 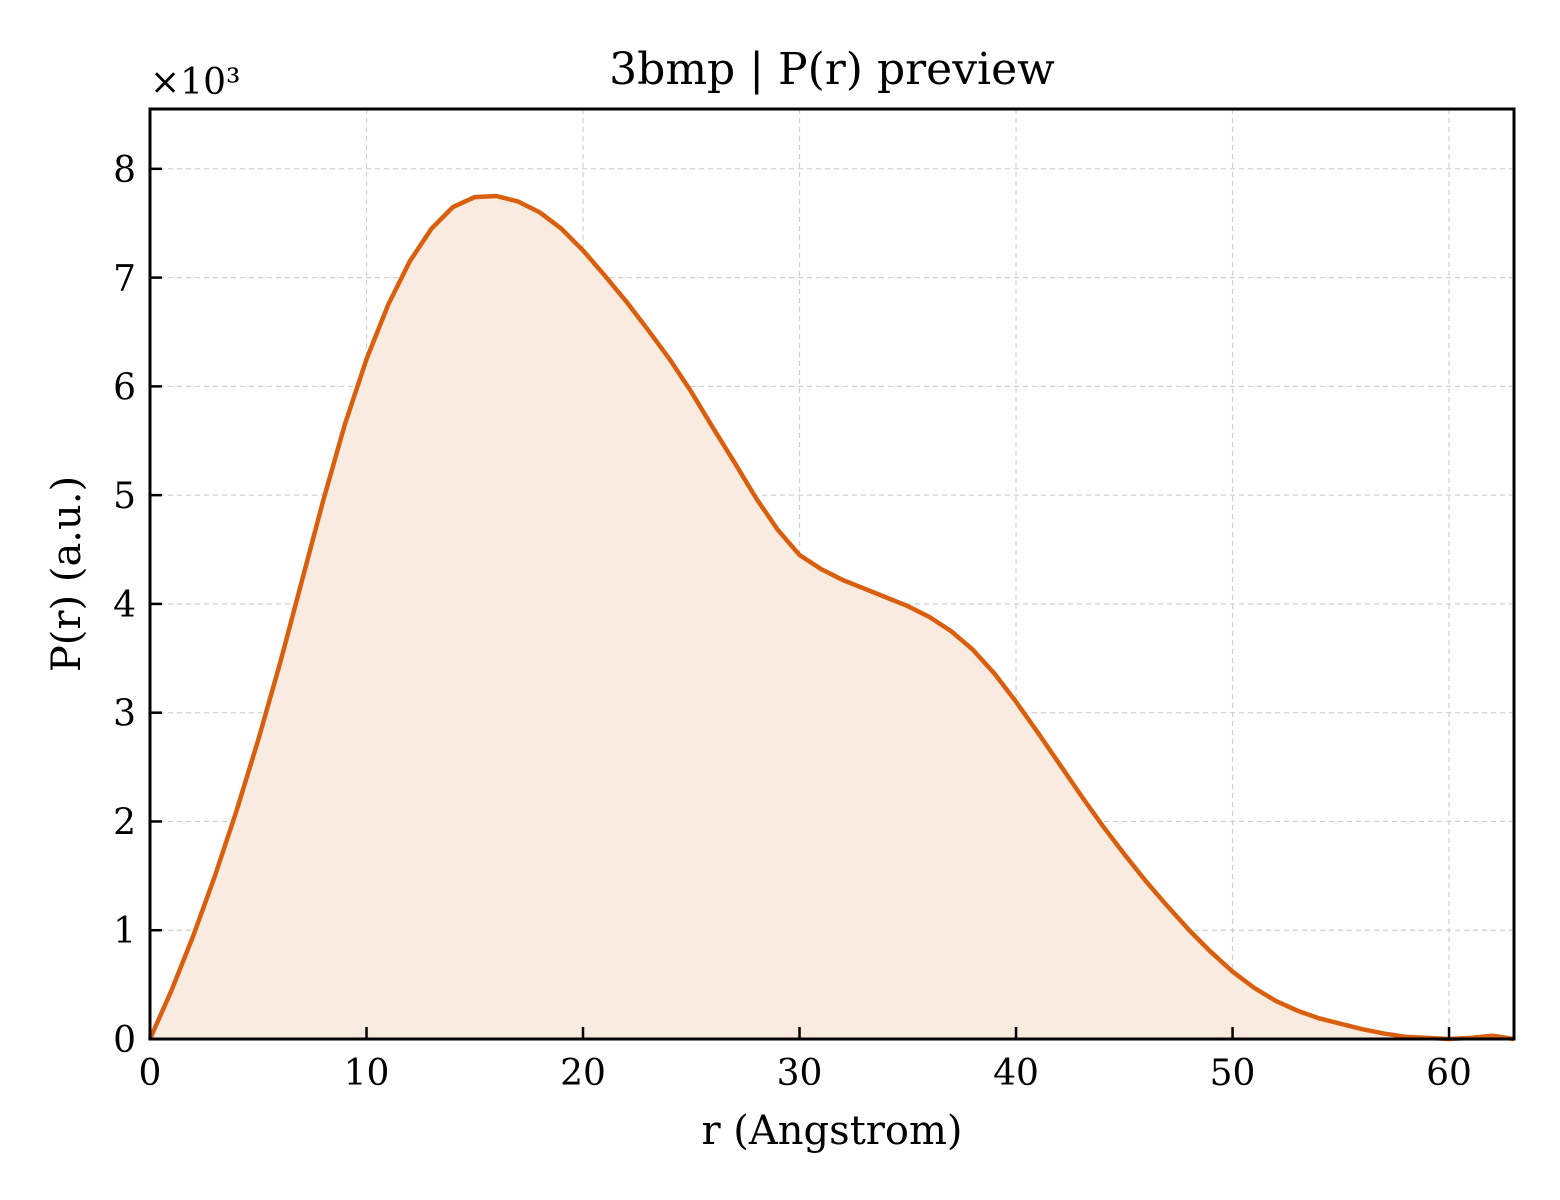 What do you see at coordinates (124, 605) in the screenshot?
I see `y-tick-label: 4` at bounding box center [124, 605].